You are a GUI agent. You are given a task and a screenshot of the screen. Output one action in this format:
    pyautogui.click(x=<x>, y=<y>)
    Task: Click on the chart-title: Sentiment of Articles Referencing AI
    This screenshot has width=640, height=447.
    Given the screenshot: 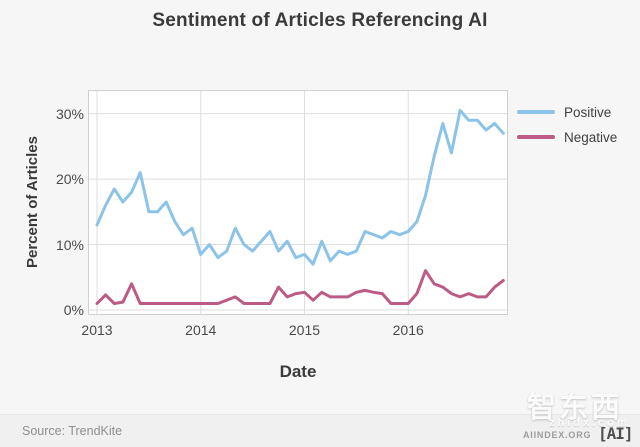 What is the action you would take?
    pyautogui.click(x=320, y=20)
    